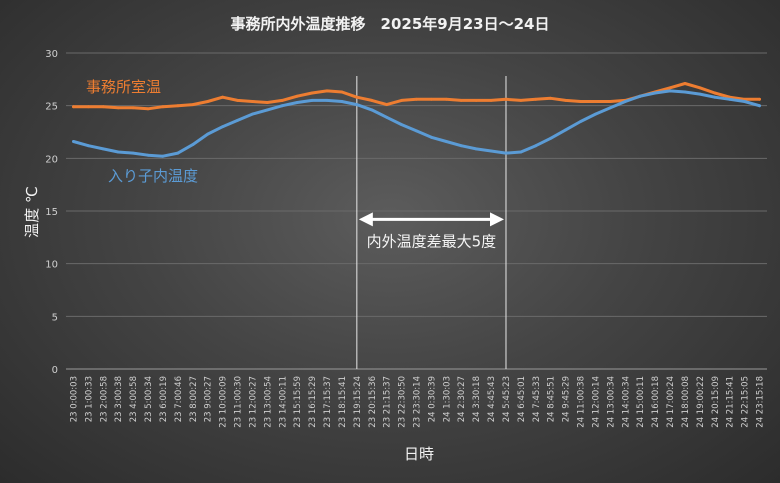 The image size is (780, 483). What do you see at coordinates (224, 402) in the screenshot?
I see `x-tick-label: 23 10:00:09` at bounding box center [224, 402].